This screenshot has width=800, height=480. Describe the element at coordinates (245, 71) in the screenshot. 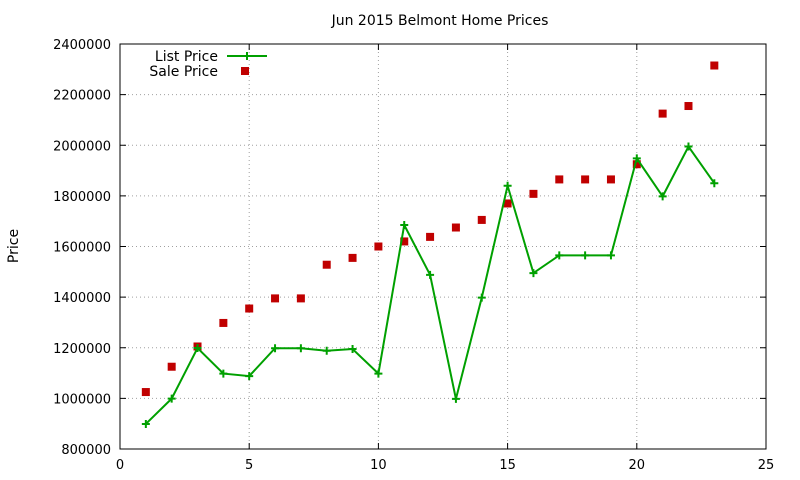

I see `legend-marker-sale-price` at that location.